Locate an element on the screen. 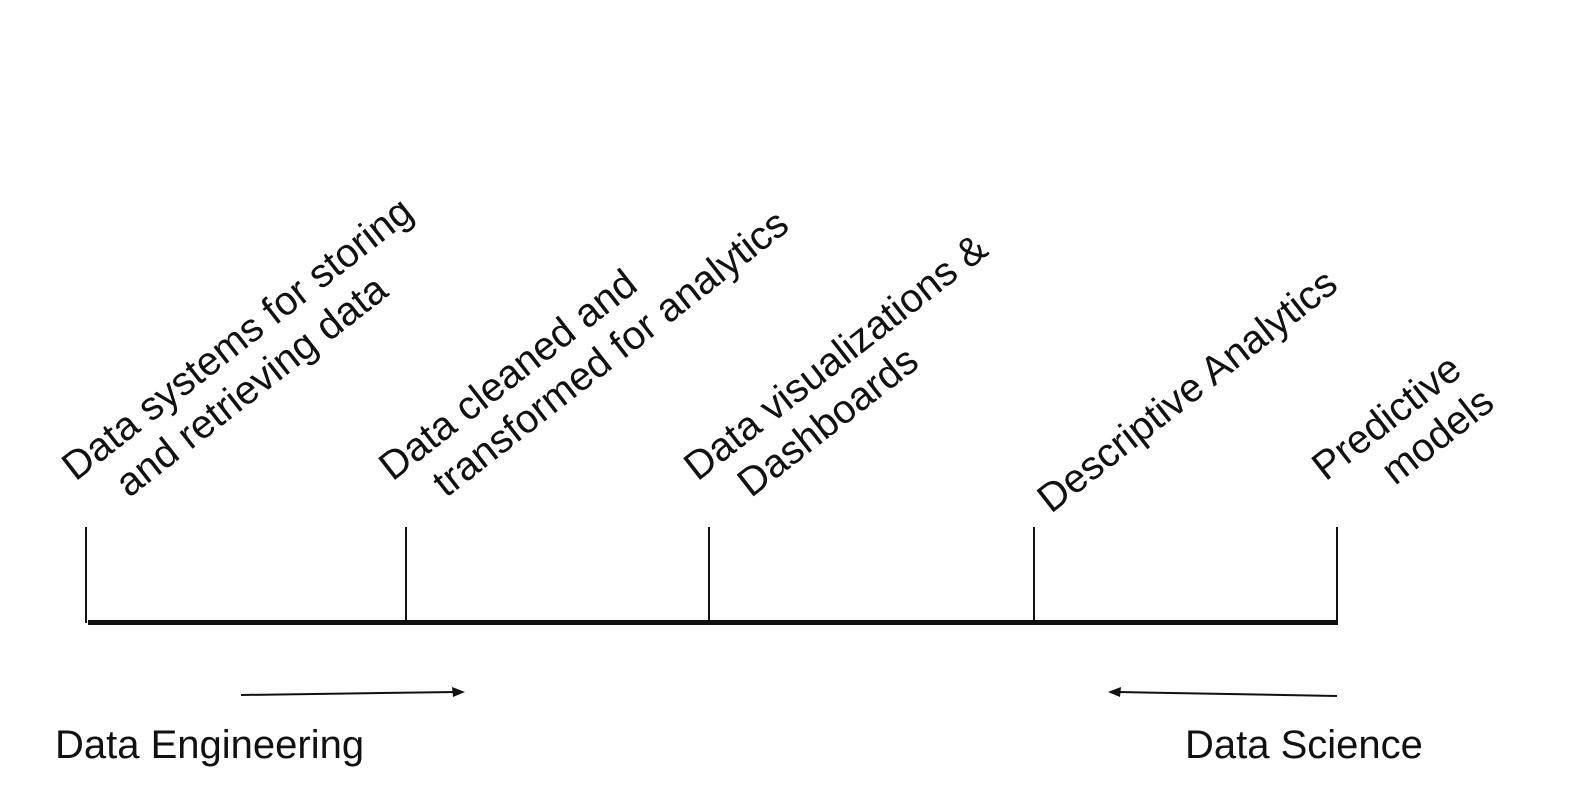 This screenshot has height=812, width=1580. role-label-data-science: Data Science is located at coordinates (1304, 745).